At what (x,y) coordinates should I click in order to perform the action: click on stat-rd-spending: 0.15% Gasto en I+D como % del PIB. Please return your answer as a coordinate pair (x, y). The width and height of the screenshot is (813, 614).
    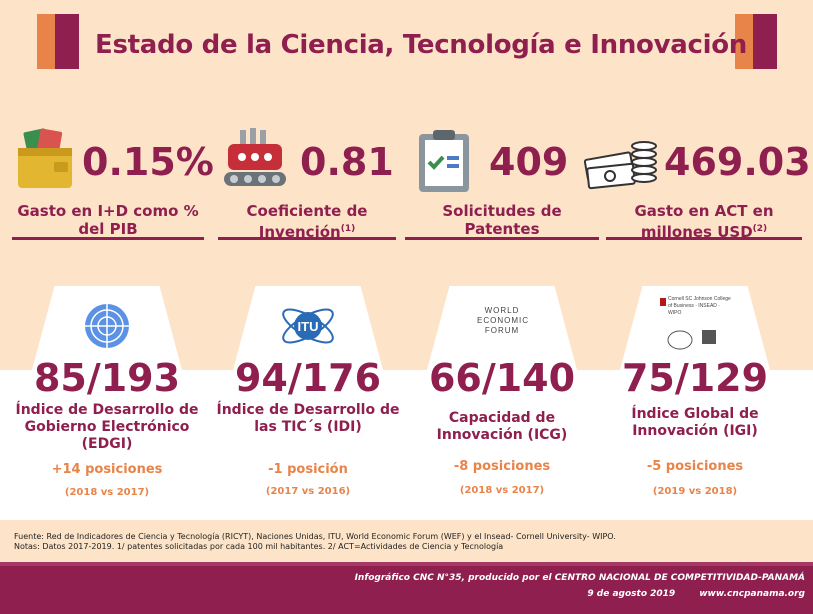
    Looking at the image, I should click on (113, 182).